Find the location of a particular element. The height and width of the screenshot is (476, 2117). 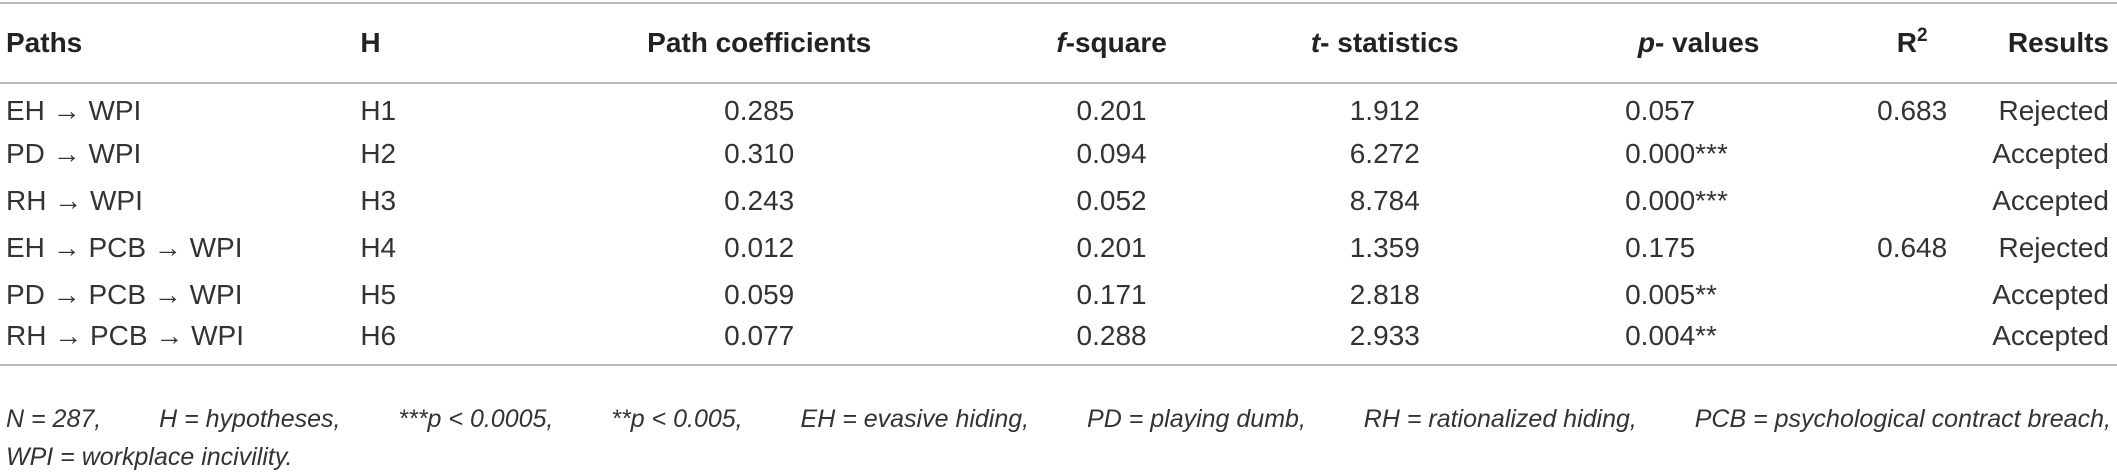

cell-h: H4 is located at coordinates (378, 247).